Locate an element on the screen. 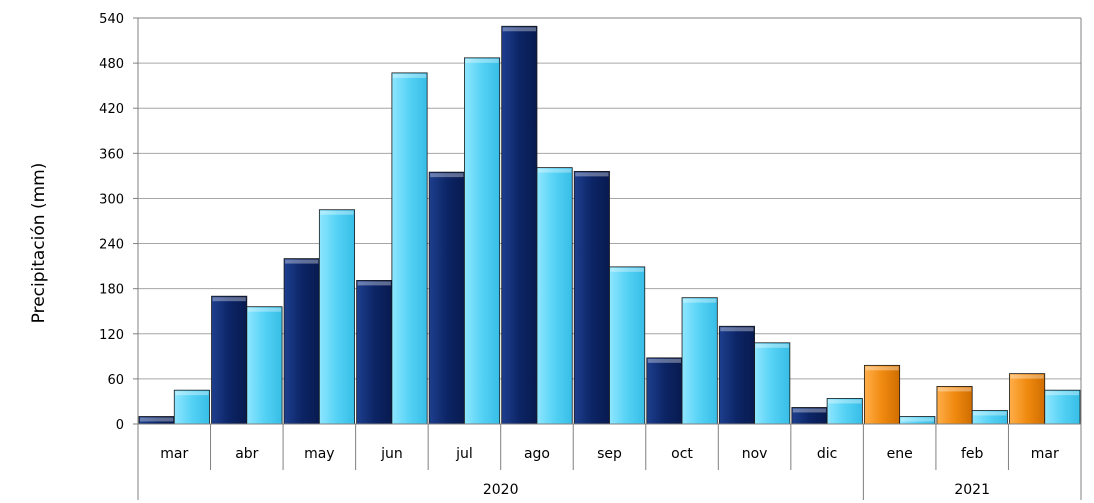  y-tick-label: 360 is located at coordinates (111, 154).